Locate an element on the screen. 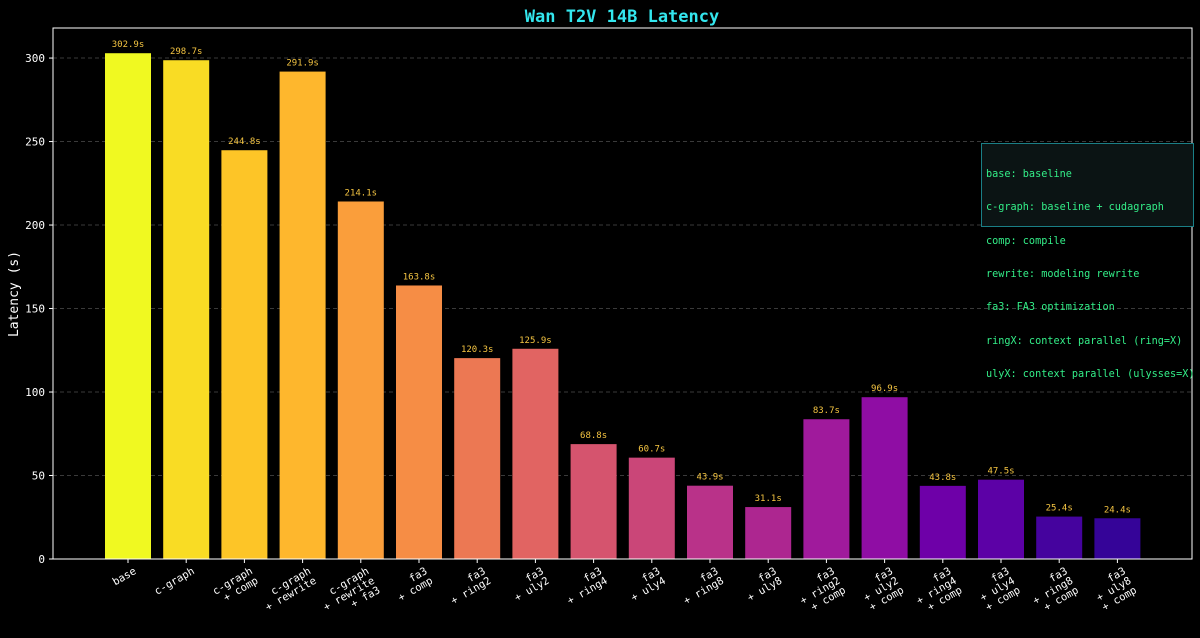 This screenshot has height=638, width=1200. bar-value-label: 47.5s is located at coordinates (1000, 472).